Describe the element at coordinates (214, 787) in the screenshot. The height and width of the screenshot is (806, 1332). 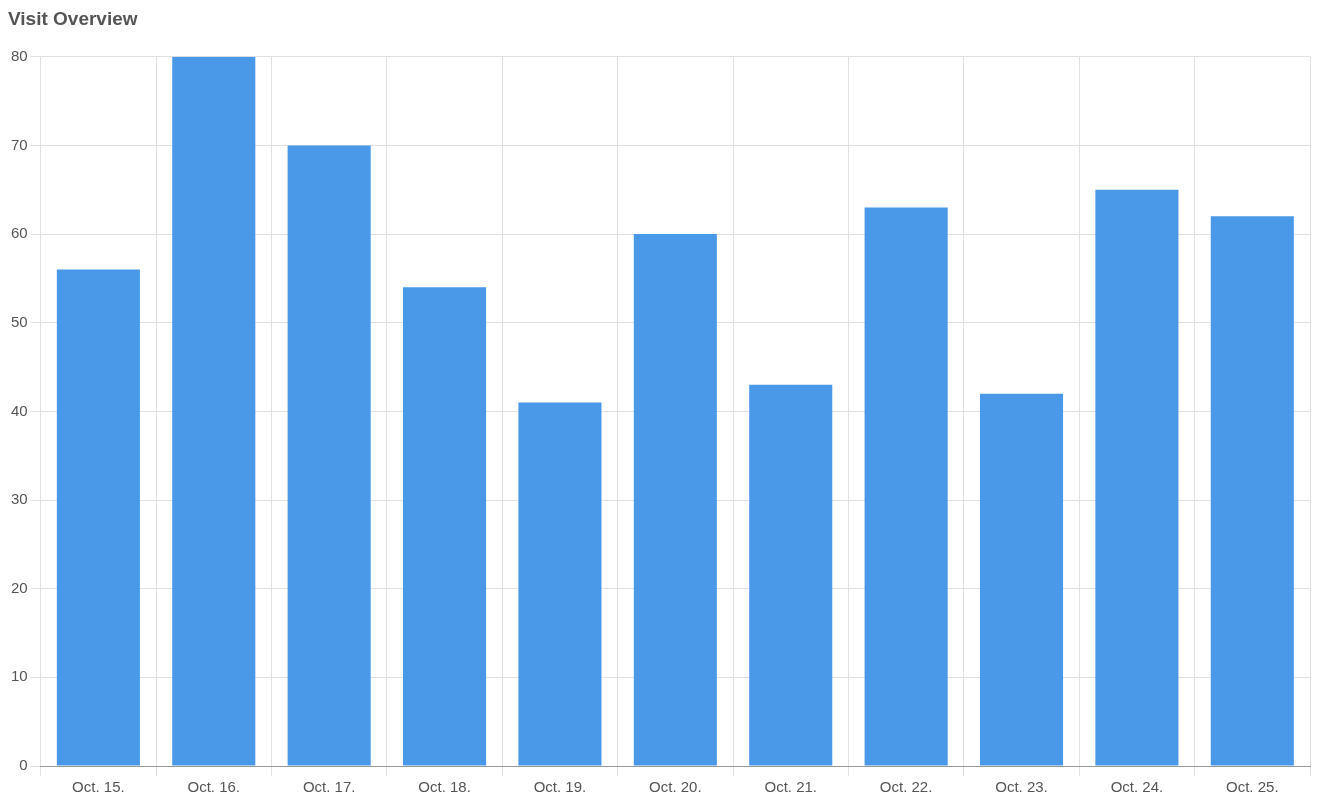
I see `x-tick-label: Oct. 16.` at that location.